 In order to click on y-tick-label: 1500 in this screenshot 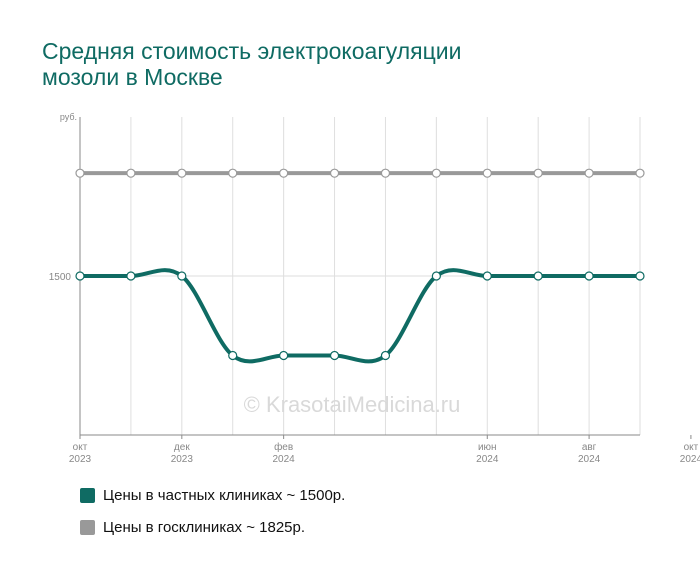, I will do `click(60, 277)`.